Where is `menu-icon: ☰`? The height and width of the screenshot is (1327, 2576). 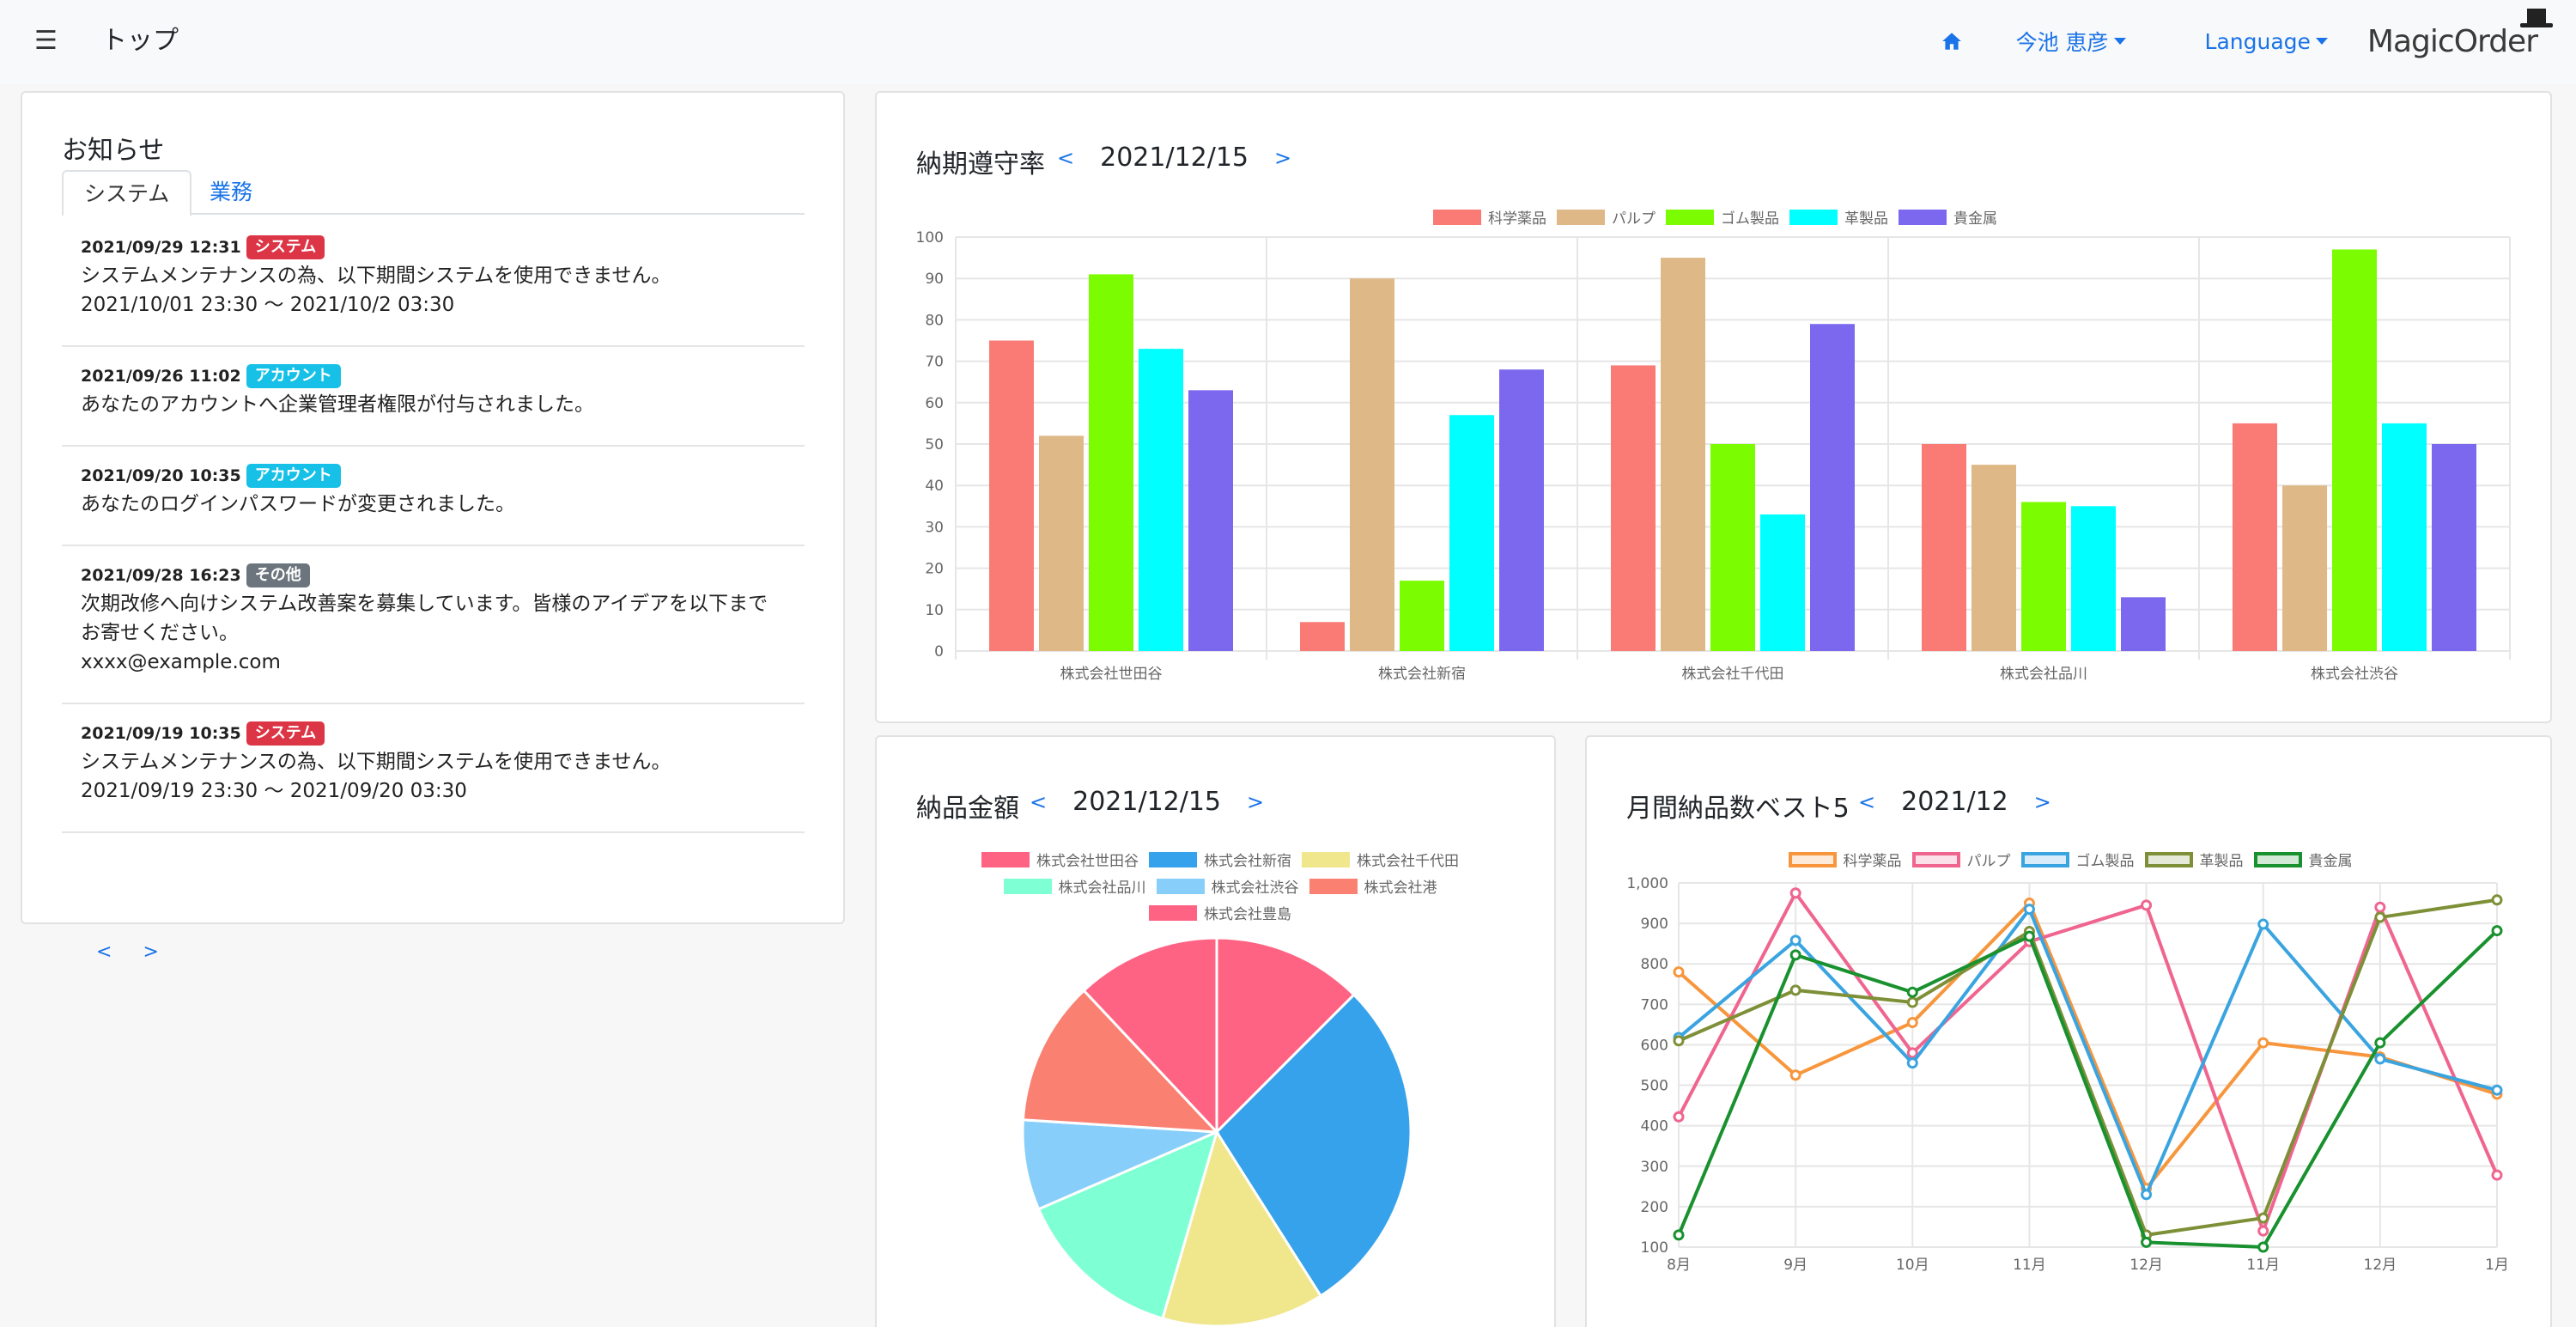 menu-icon: ☰ is located at coordinates (46, 41).